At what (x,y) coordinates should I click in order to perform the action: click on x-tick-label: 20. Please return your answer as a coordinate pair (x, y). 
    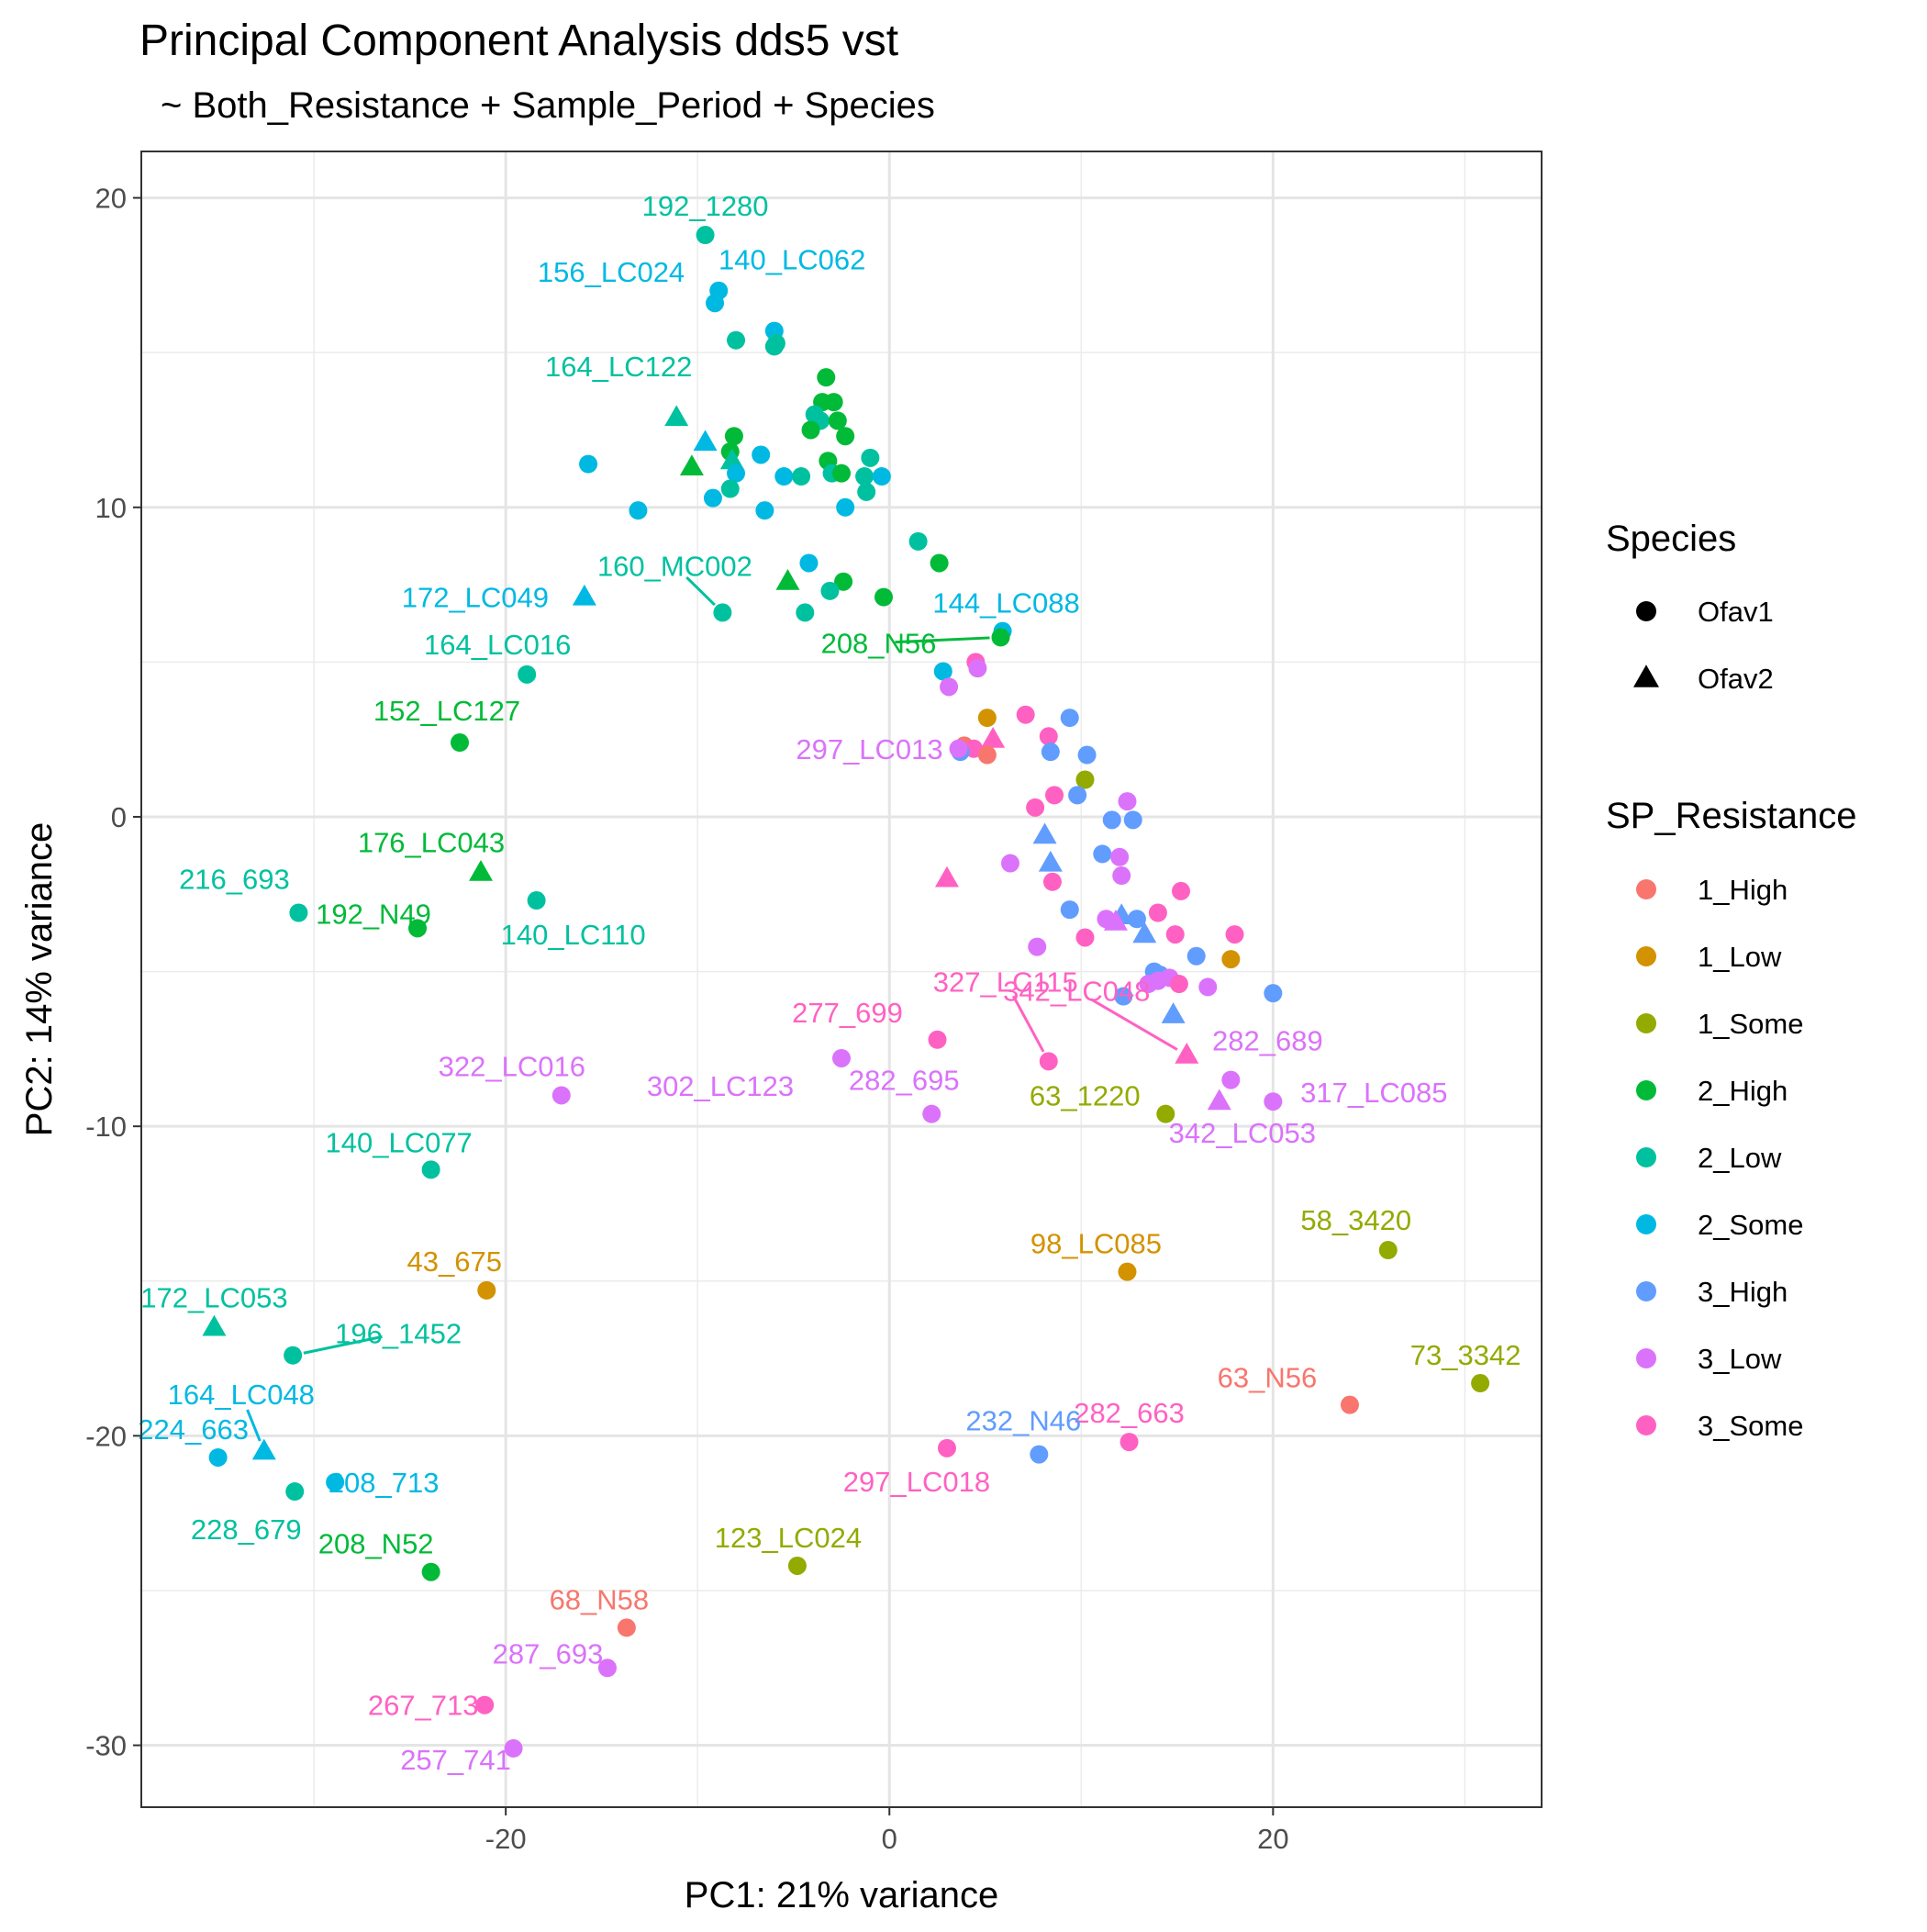
    Looking at the image, I should click on (1272, 1839).